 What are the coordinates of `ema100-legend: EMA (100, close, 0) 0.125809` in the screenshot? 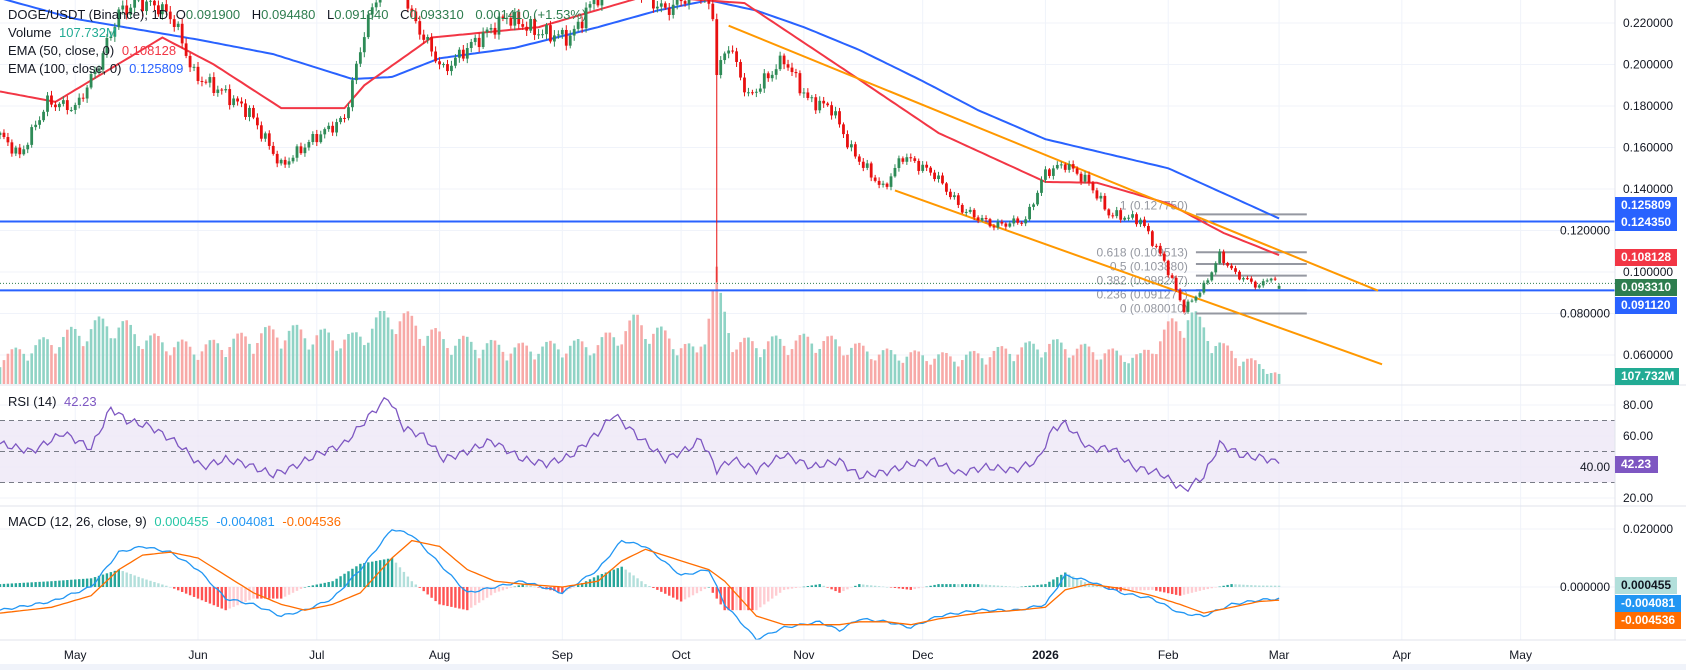 It's located at (97, 69).